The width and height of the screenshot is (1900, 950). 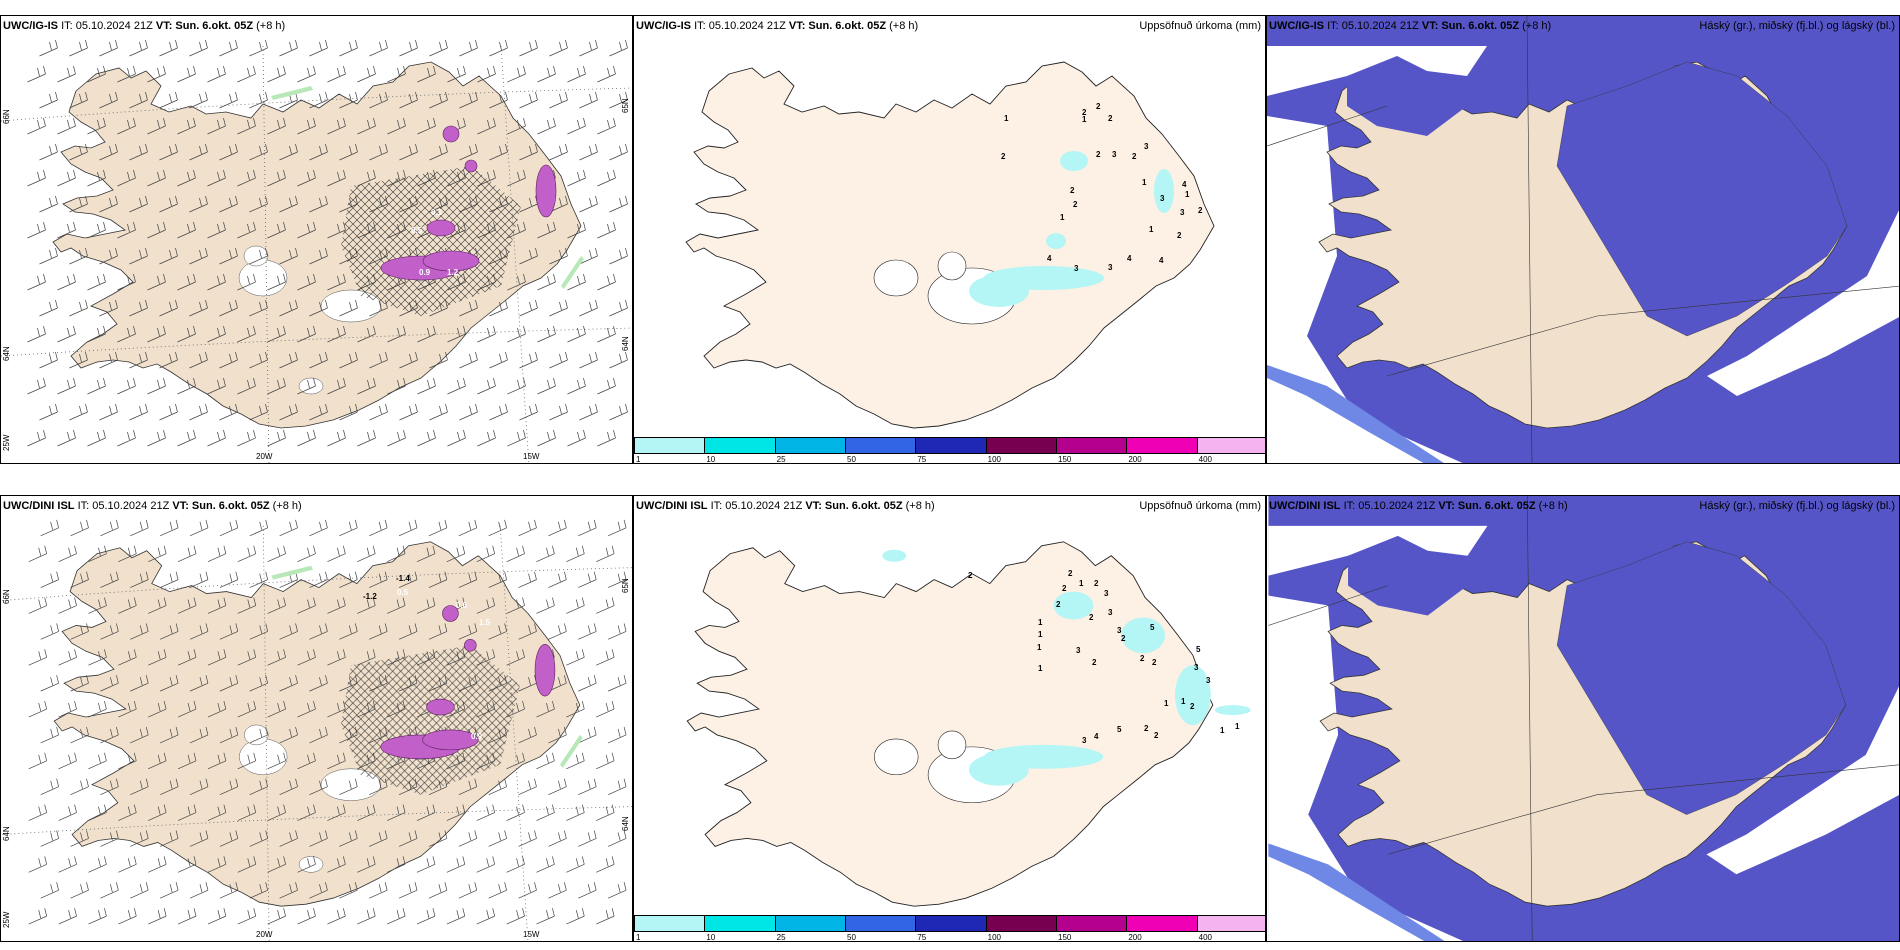 I want to click on hatched-precip-area, so click(x=430, y=720).